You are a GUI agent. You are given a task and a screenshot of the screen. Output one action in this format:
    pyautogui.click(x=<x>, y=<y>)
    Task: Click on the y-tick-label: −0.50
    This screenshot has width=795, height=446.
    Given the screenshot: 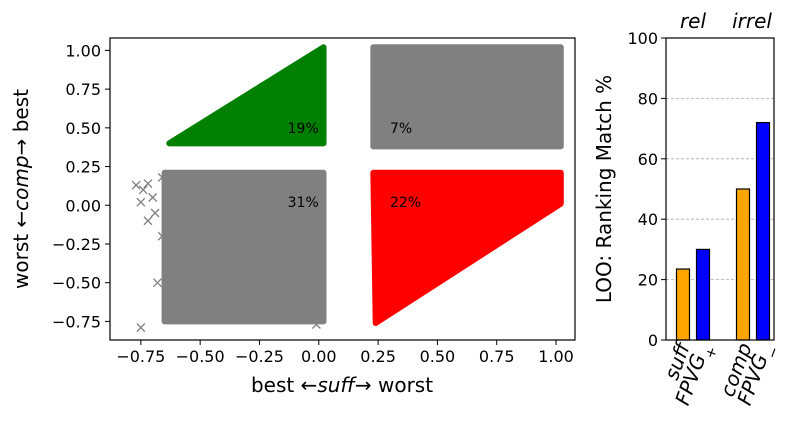 What is the action you would take?
    pyautogui.click(x=76, y=283)
    